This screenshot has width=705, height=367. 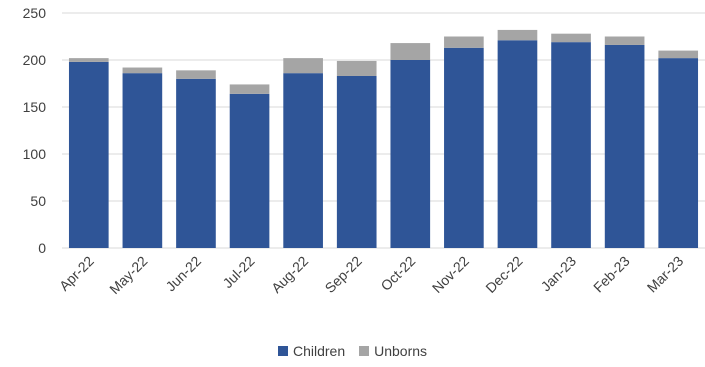 I want to click on x-tick-label: Sep-22, so click(x=343, y=274).